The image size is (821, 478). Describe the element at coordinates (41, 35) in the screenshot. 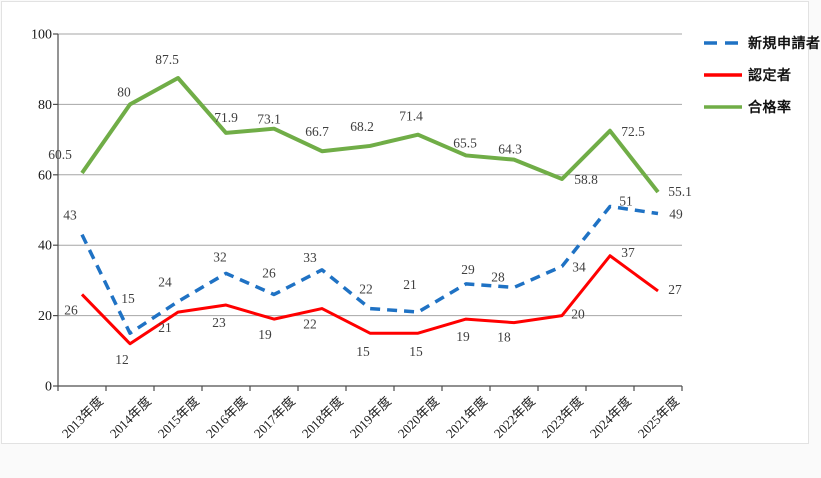

I see `svg-text: 100` at that location.